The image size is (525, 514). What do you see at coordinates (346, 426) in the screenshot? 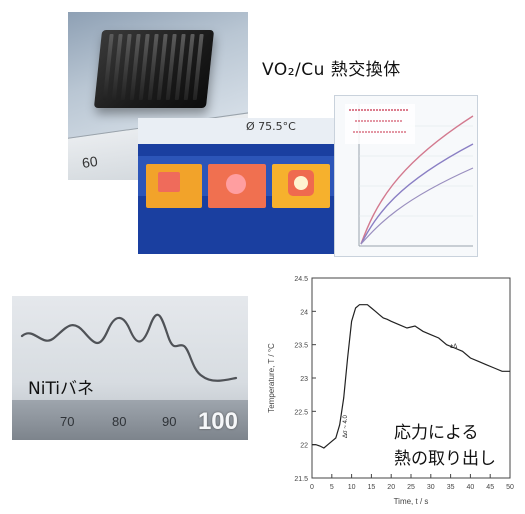
I see `annotation-left: Δσ ~ 4.0` at bounding box center [346, 426].